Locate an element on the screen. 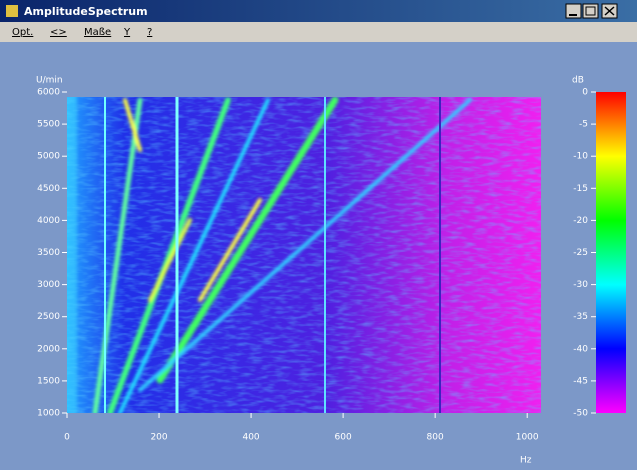 This screenshot has width=637, height=474. colorbar-tick-label: -25 is located at coordinates (580, 253).